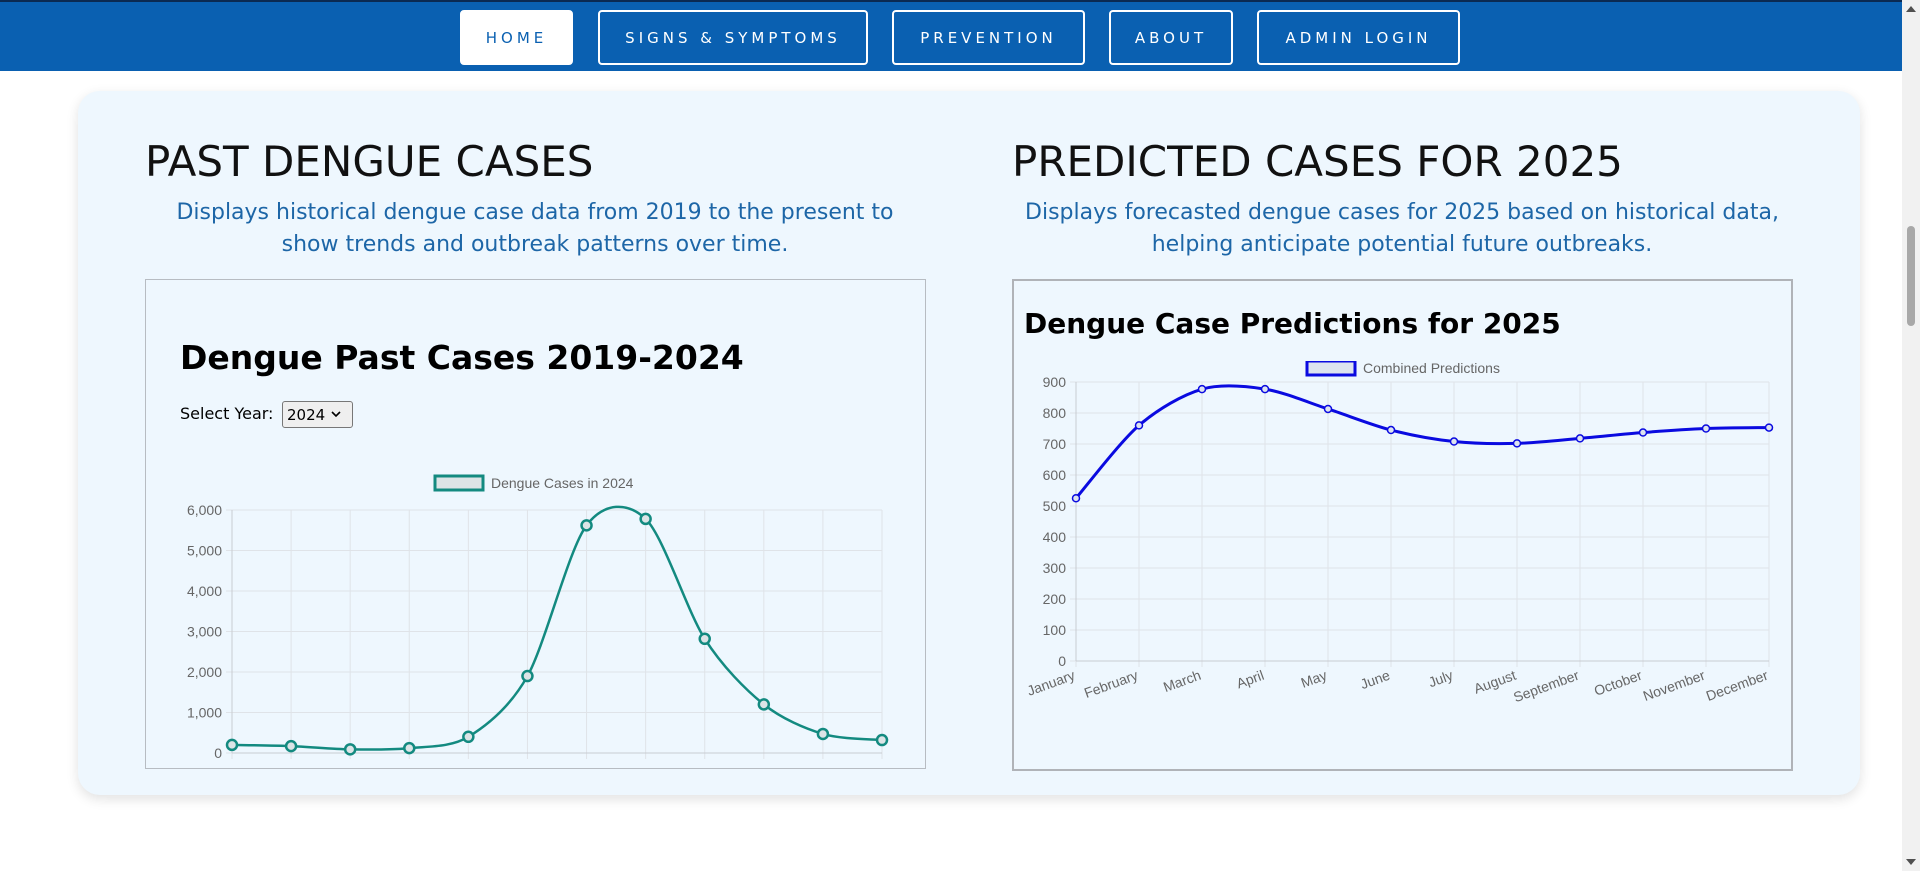 The image size is (1920, 871). I want to click on y-tick-label: 100, so click(1055, 630).